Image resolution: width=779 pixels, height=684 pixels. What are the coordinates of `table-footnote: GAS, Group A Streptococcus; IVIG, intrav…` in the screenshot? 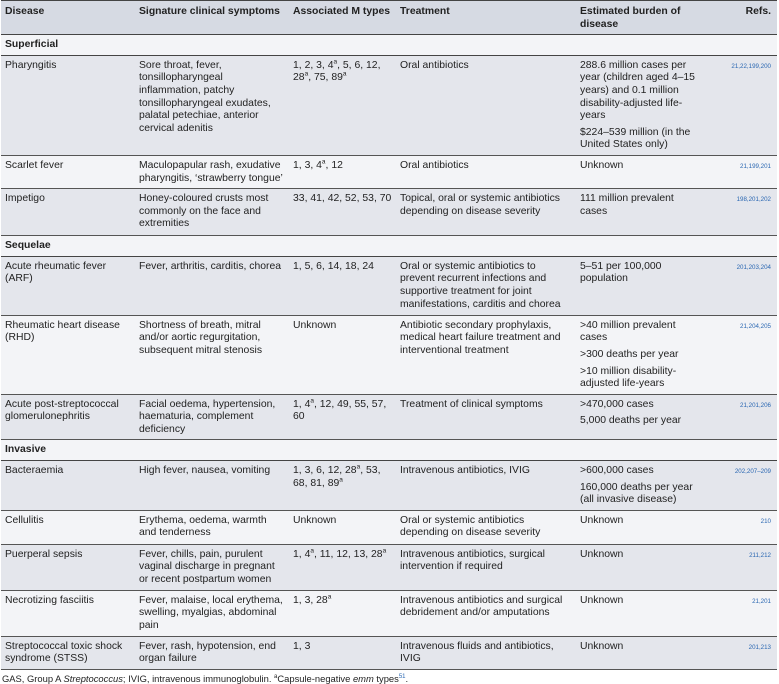 It's located at (390, 678).